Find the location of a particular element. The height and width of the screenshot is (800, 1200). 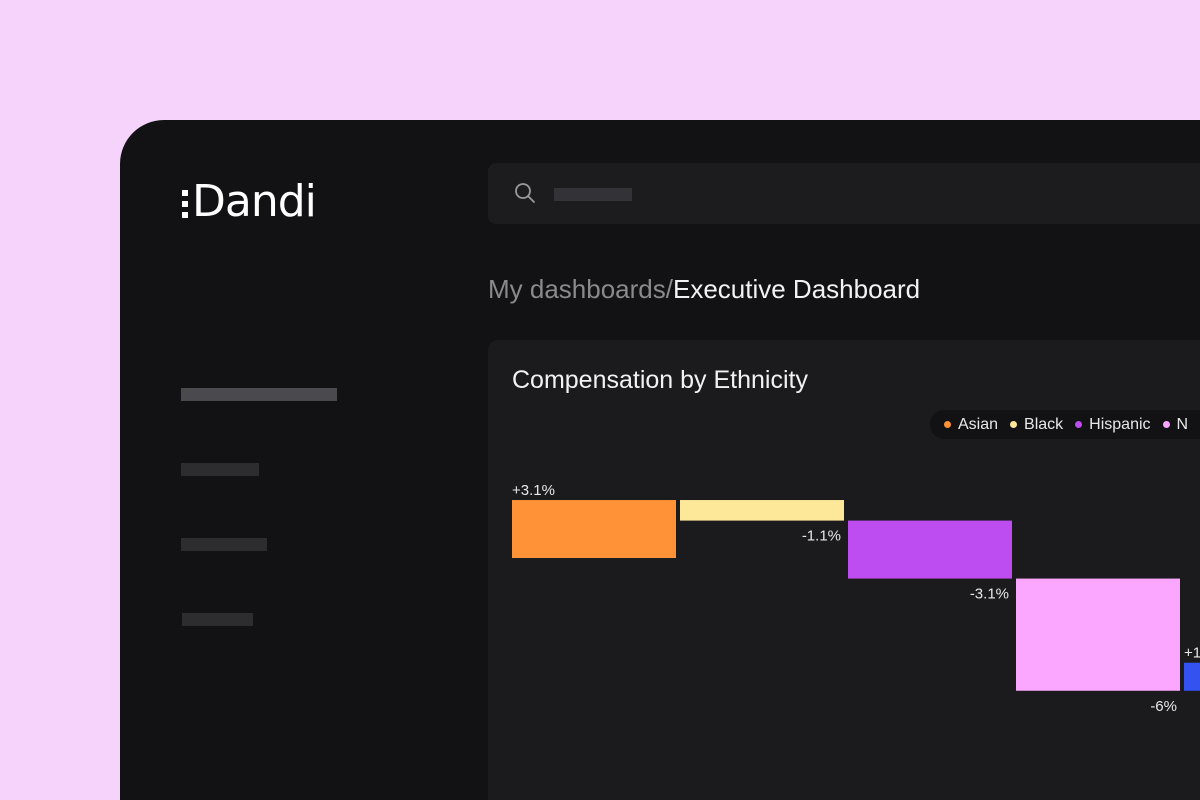

legend-item-black: Black is located at coordinates (1036, 425).